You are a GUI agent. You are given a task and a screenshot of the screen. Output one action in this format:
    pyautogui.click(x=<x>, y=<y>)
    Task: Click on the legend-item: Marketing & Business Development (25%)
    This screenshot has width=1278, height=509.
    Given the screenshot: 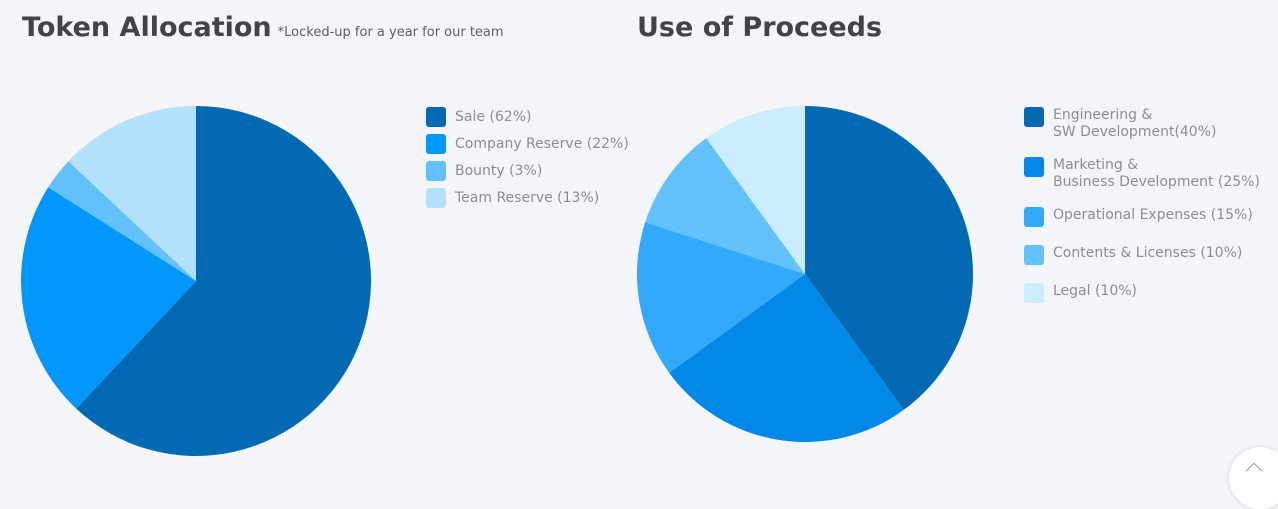 What is the action you would take?
    pyautogui.click(x=1142, y=174)
    